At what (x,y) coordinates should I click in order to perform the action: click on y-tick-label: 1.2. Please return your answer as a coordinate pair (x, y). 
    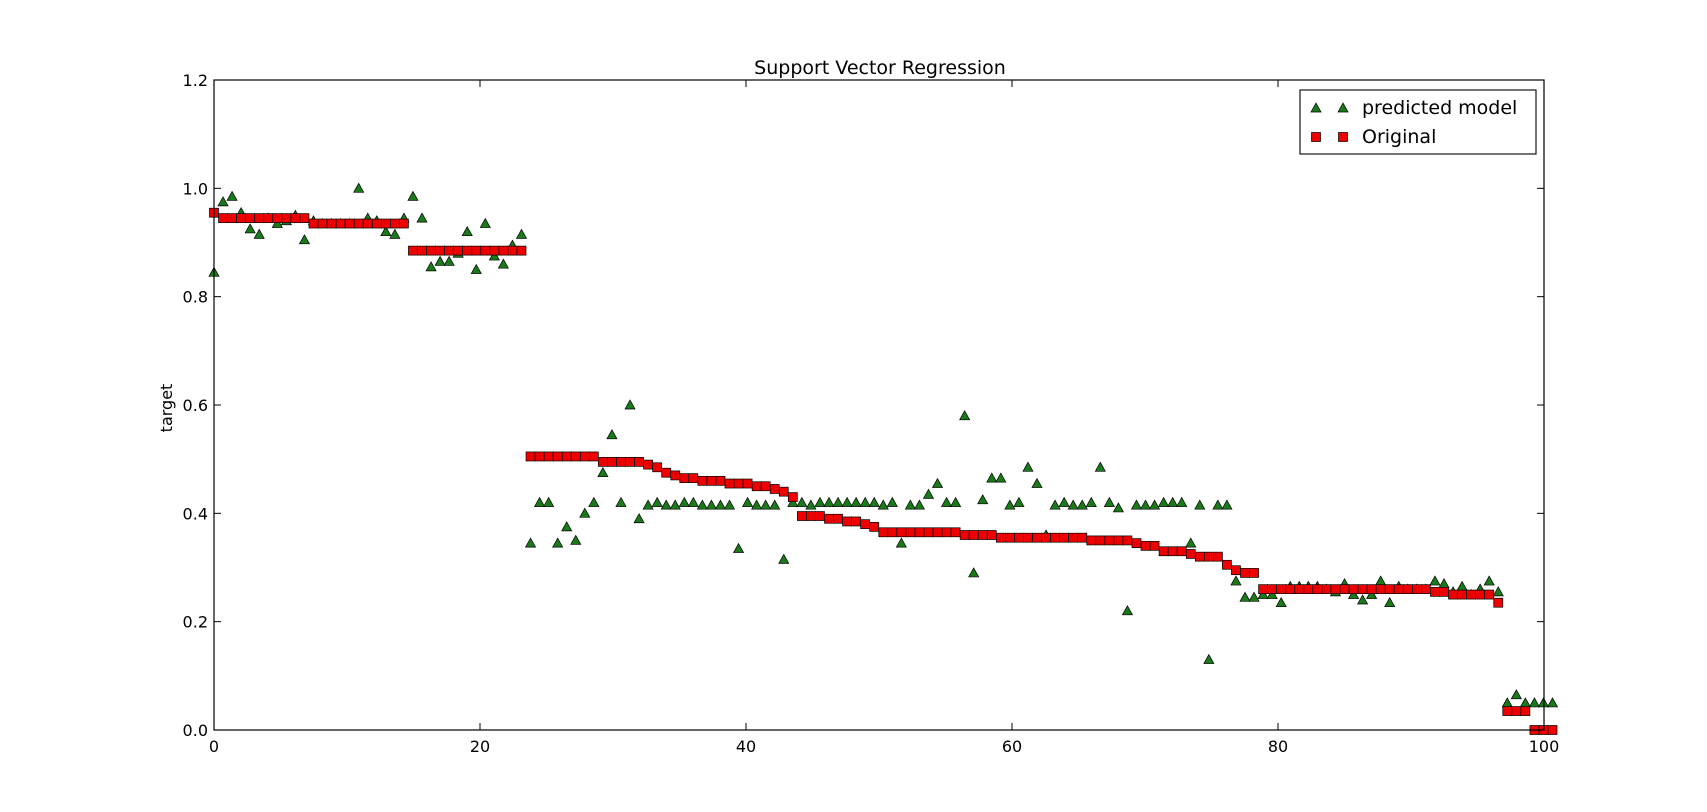
    Looking at the image, I should click on (195, 80).